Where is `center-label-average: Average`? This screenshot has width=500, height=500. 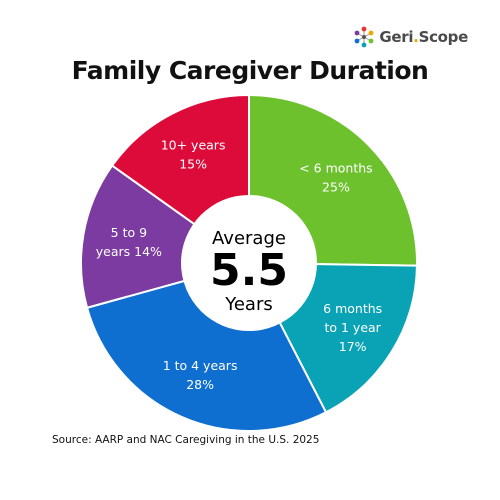 center-label-average: Average is located at coordinates (249, 238).